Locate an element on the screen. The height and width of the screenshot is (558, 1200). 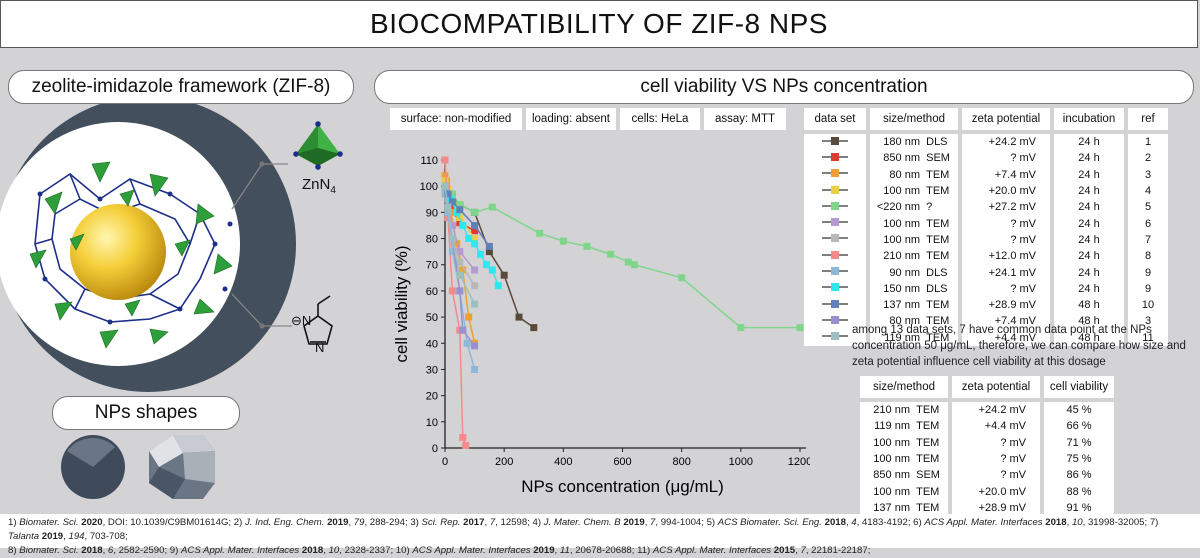
y-tick-label: 50 is located at coordinates (432, 318).